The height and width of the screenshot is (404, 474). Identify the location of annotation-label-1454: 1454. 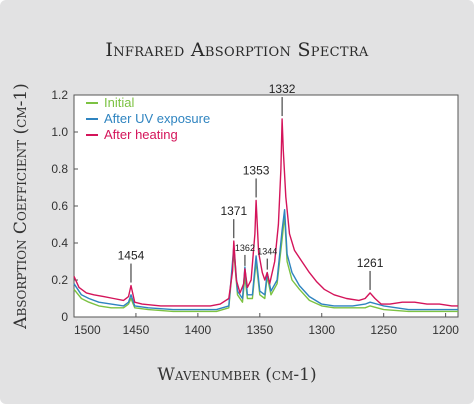
(131, 256).